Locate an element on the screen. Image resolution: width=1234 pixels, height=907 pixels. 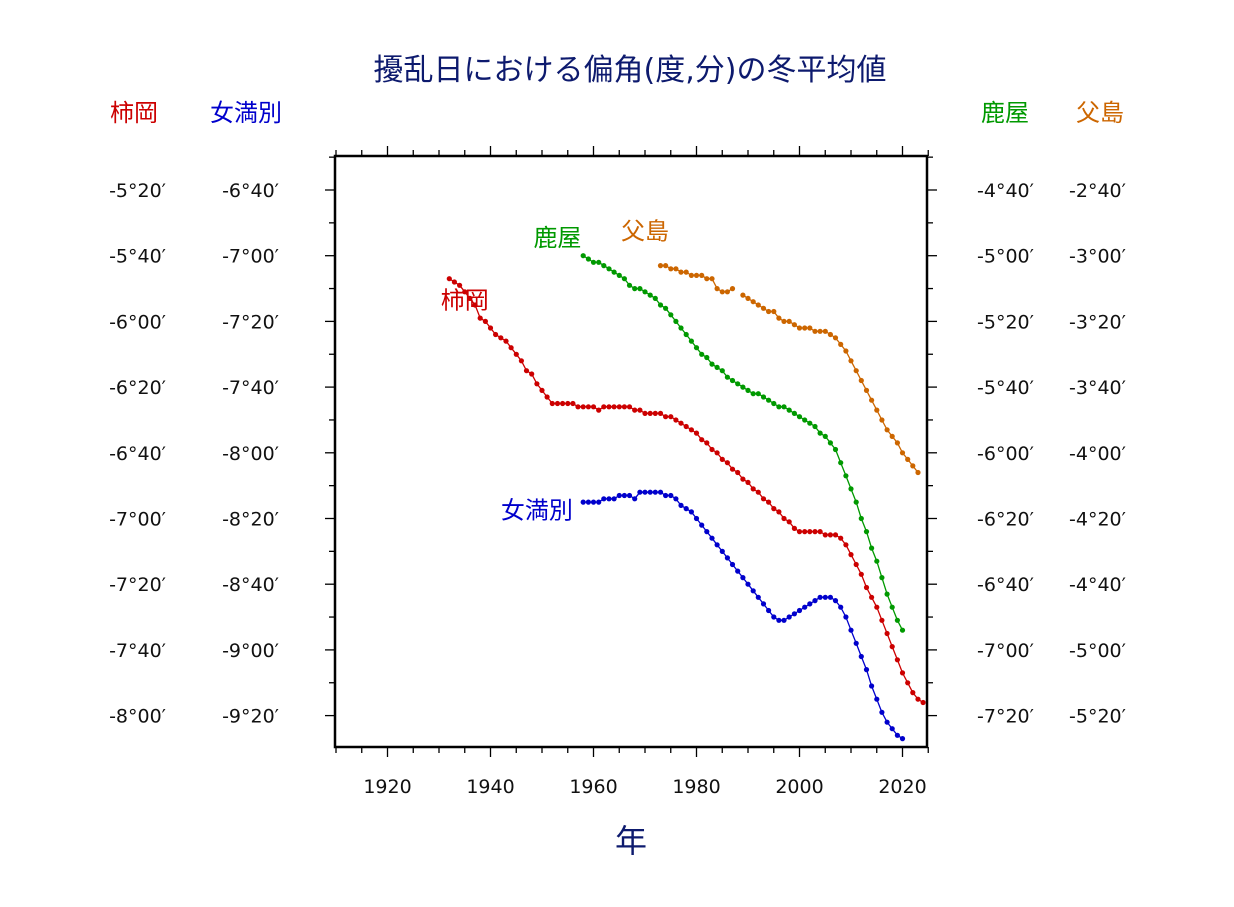
series-line is located at coordinates (830, 383).